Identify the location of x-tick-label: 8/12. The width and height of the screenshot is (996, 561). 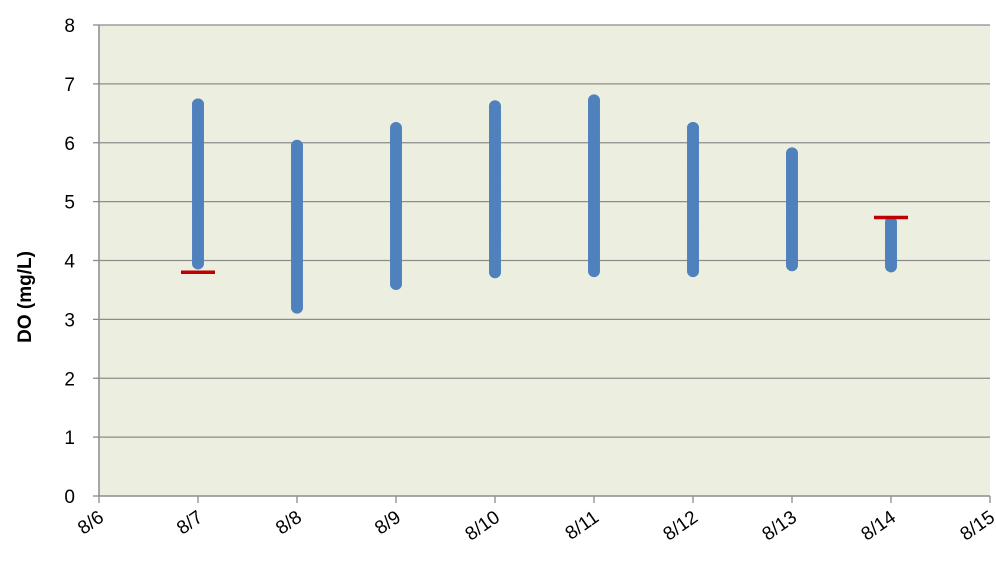
(681, 526).